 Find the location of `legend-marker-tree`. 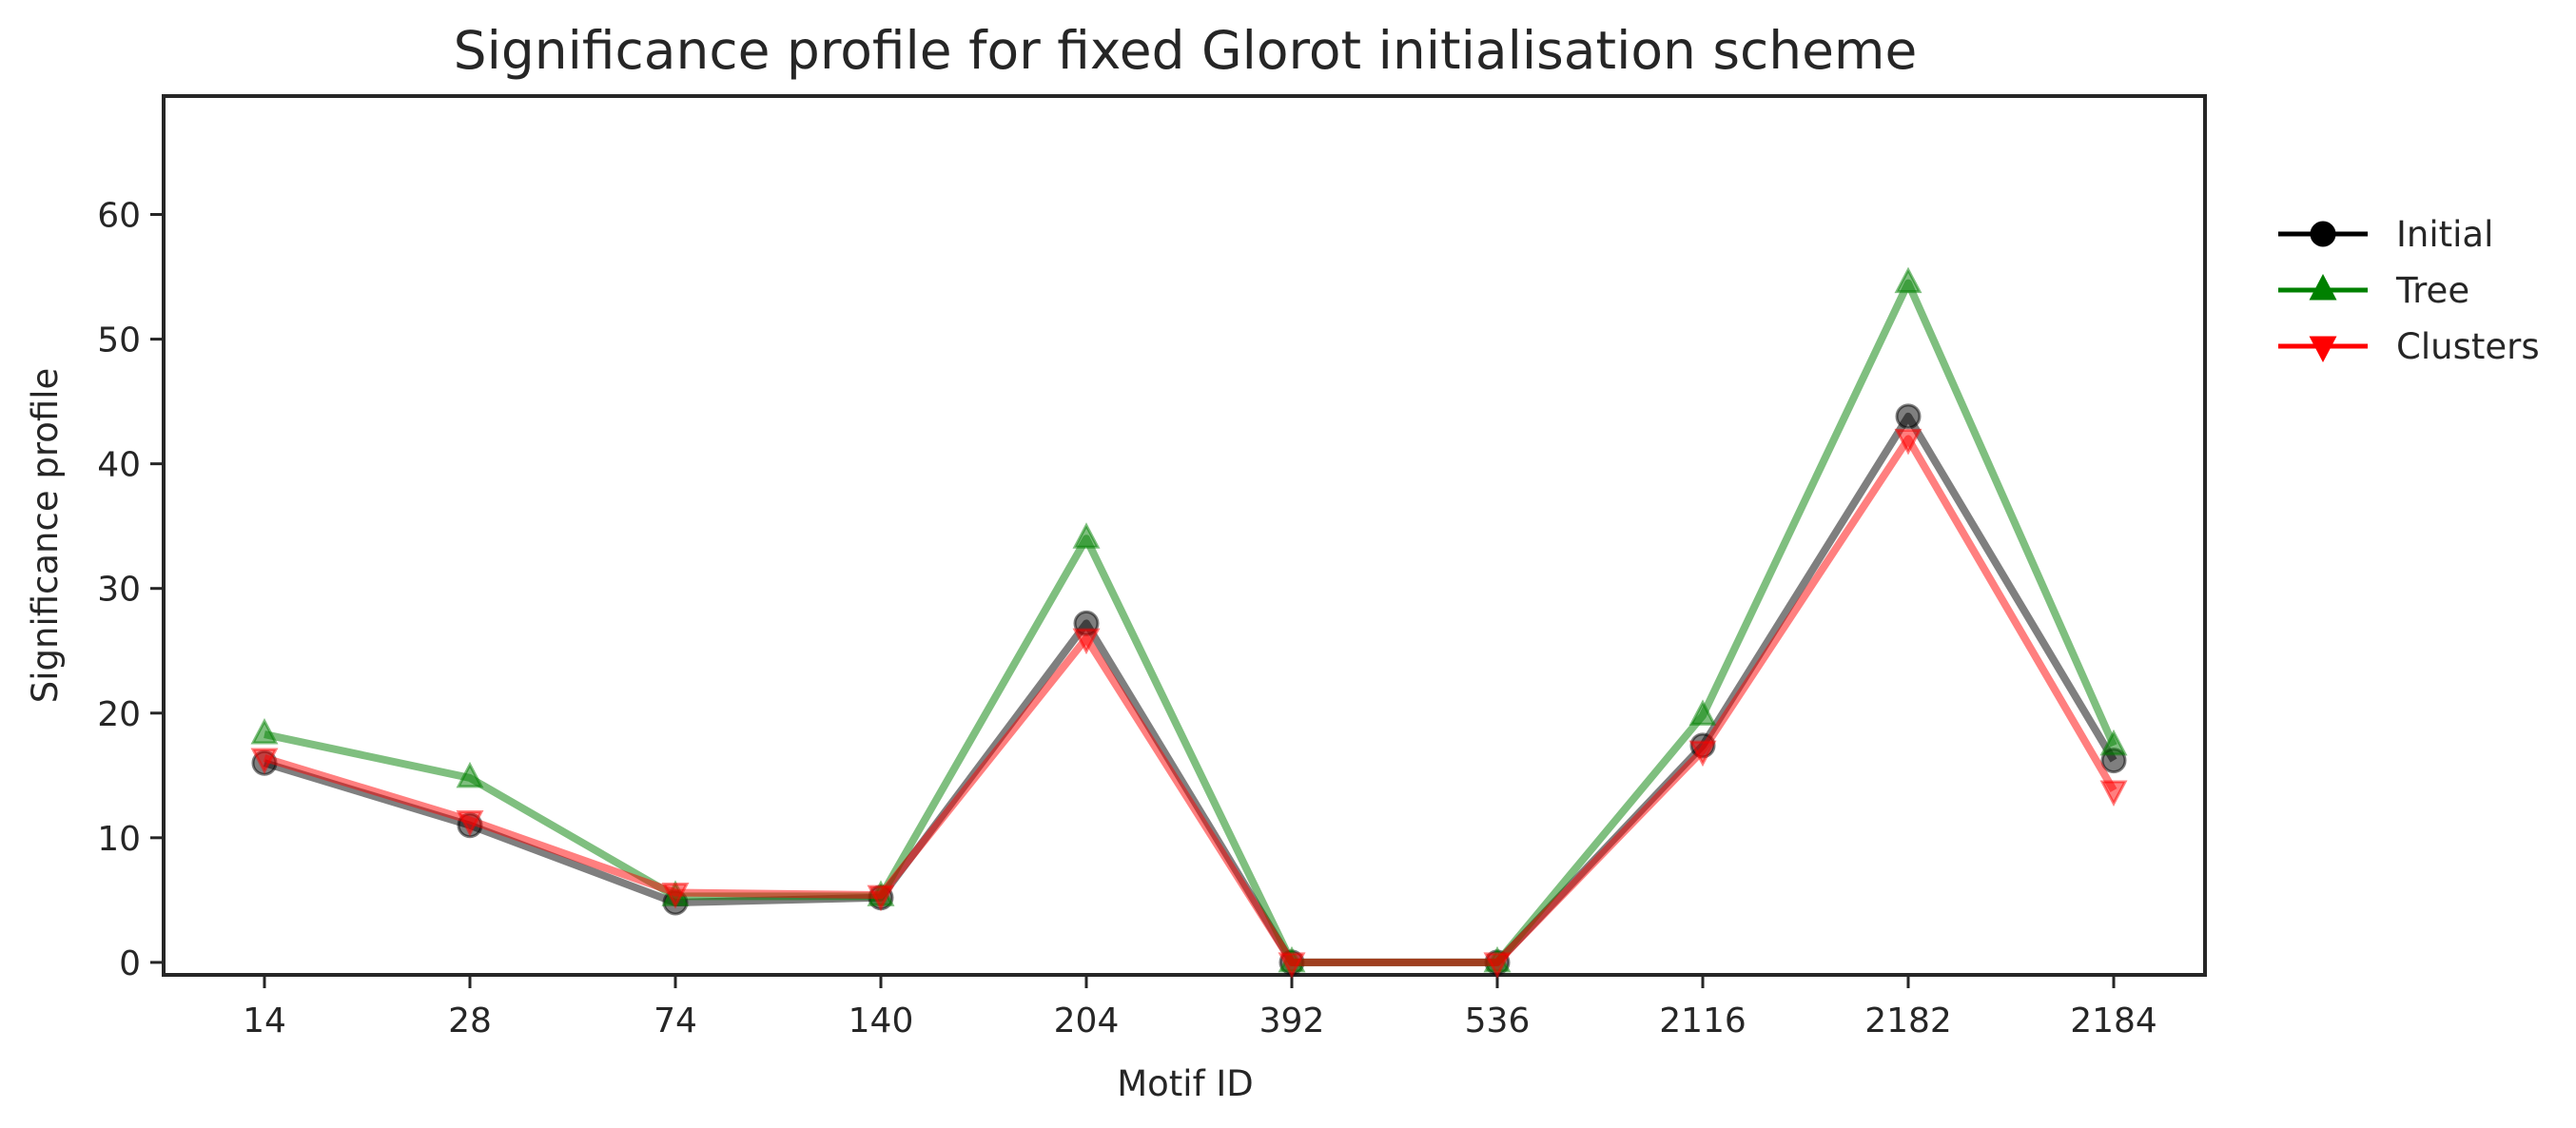

legend-marker-tree is located at coordinates (2323, 287).